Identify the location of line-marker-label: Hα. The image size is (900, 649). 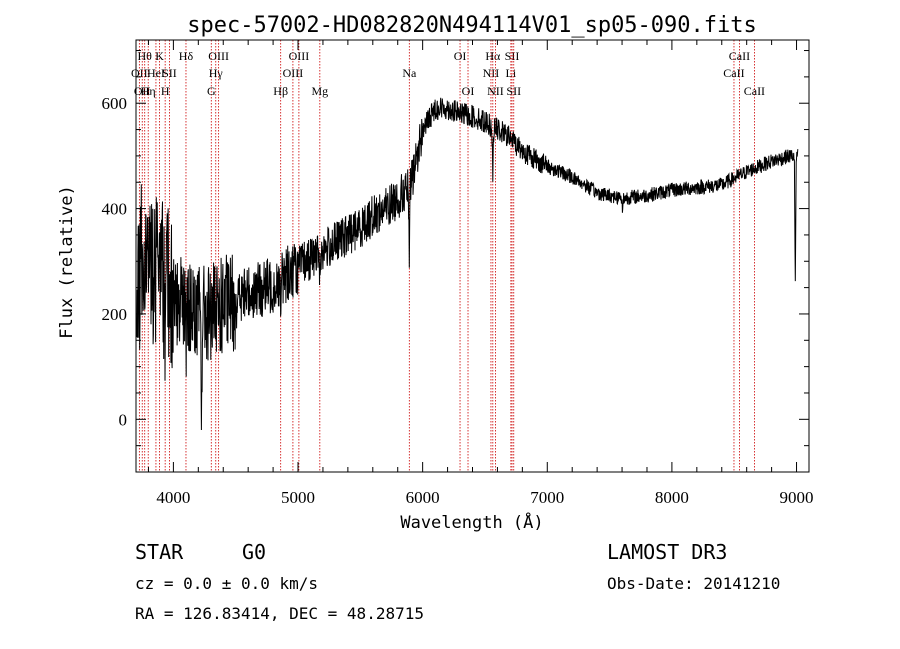
(493, 56).